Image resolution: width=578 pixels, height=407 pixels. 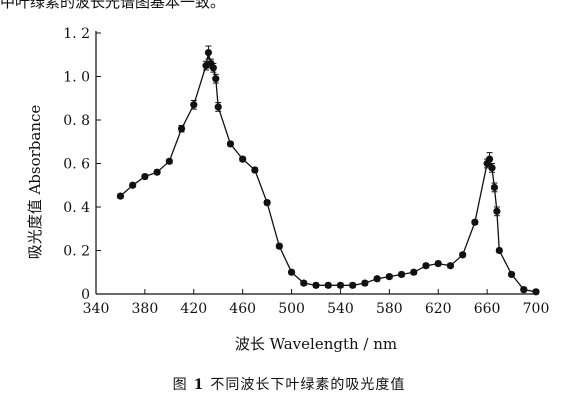 What do you see at coordinates (113, 5) in the screenshot?
I see `top-text-fragment: 中叶绿素的波长光谱图基本一致。` at bounding box center [113, 5].